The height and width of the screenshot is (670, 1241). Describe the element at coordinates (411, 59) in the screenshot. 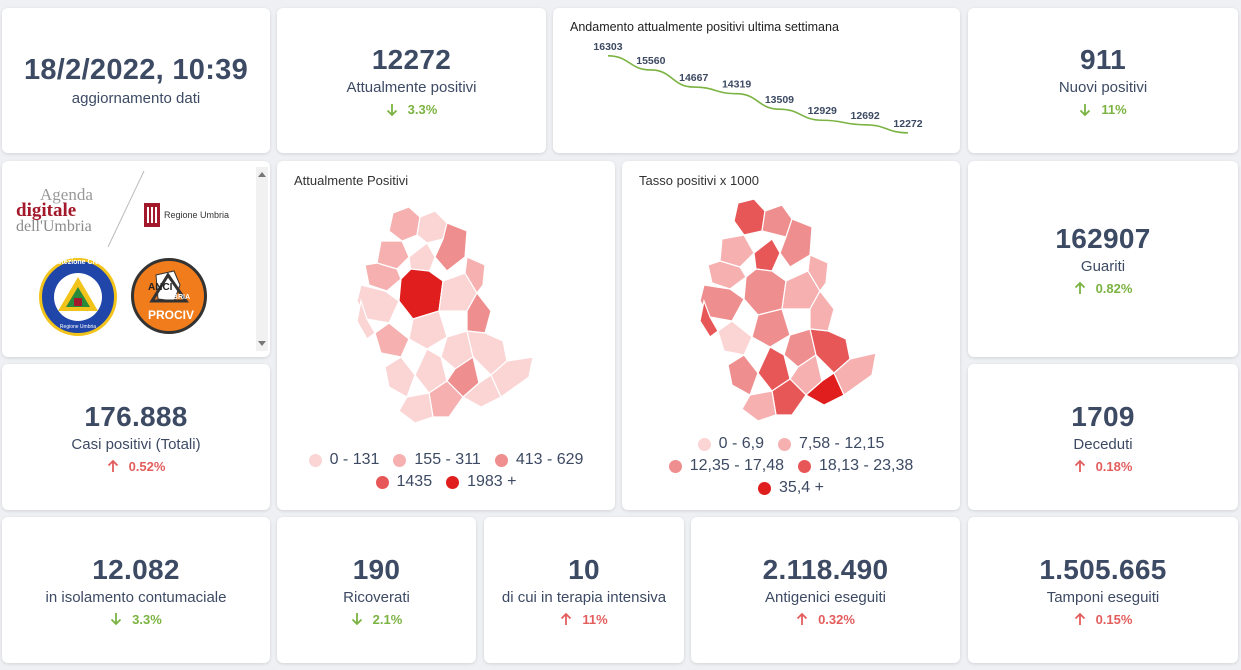

I see `kpi-value: 12272` at that location.